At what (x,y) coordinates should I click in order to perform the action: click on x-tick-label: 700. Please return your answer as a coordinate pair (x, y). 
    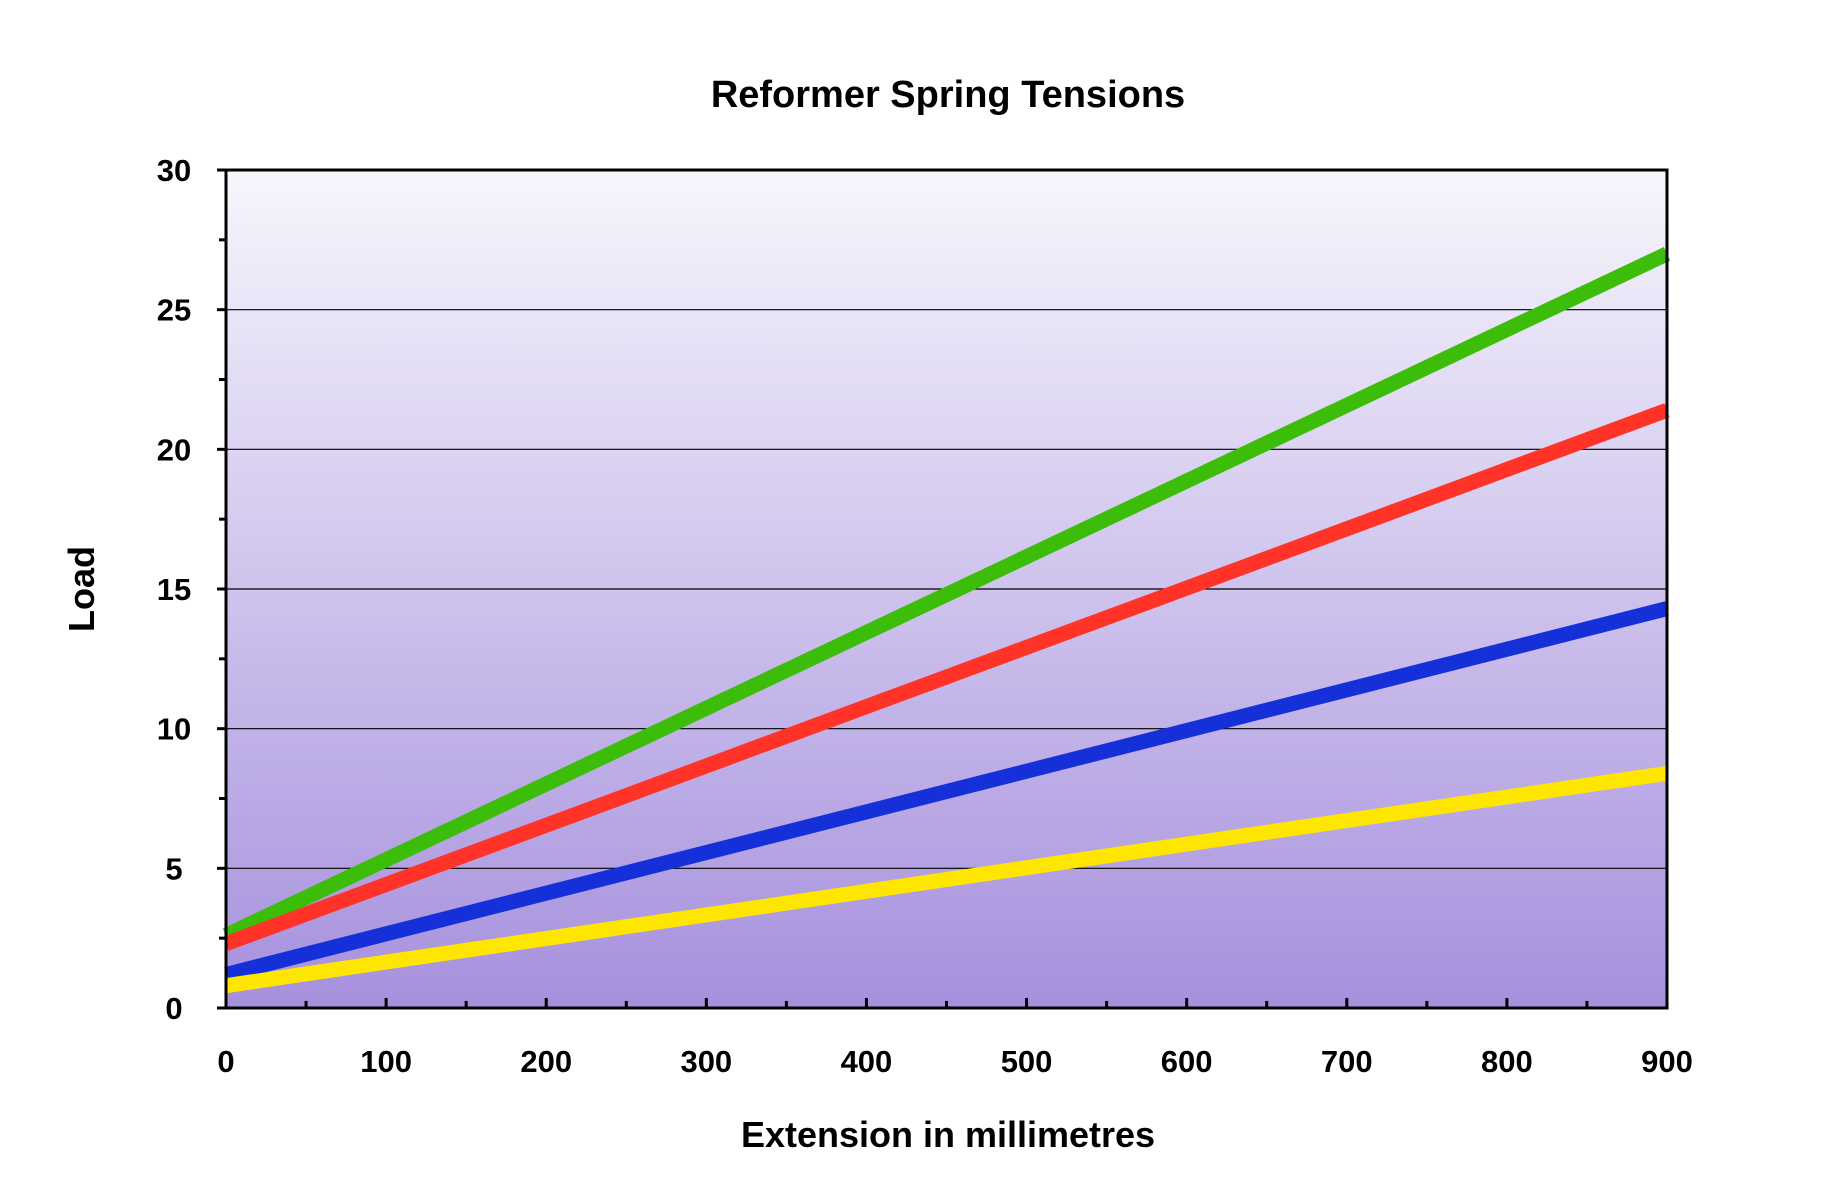
    Looking at the image, I should click on (1347, 1061).